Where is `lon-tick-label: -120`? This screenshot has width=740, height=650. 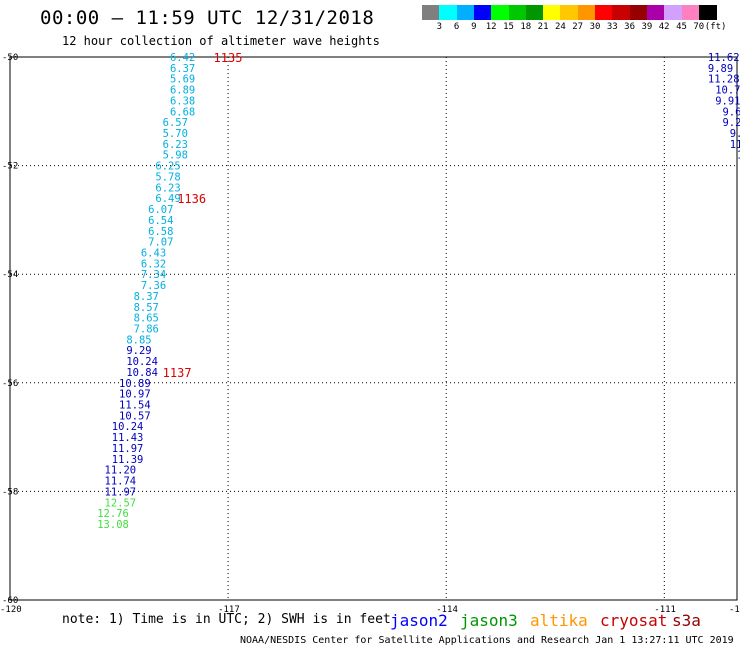
lon-tick-label: -120 is located at coordinates (11, 610).